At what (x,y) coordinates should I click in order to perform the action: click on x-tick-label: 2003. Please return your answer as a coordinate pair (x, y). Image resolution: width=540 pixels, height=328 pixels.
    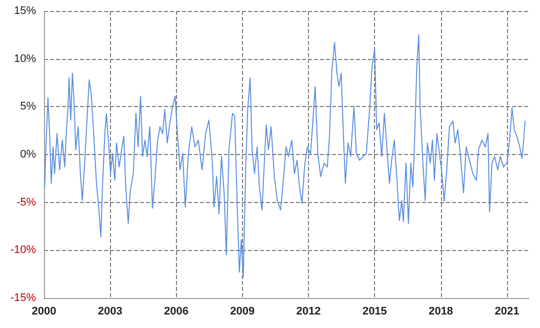
    Looking at the image, I should click on (110, 312).